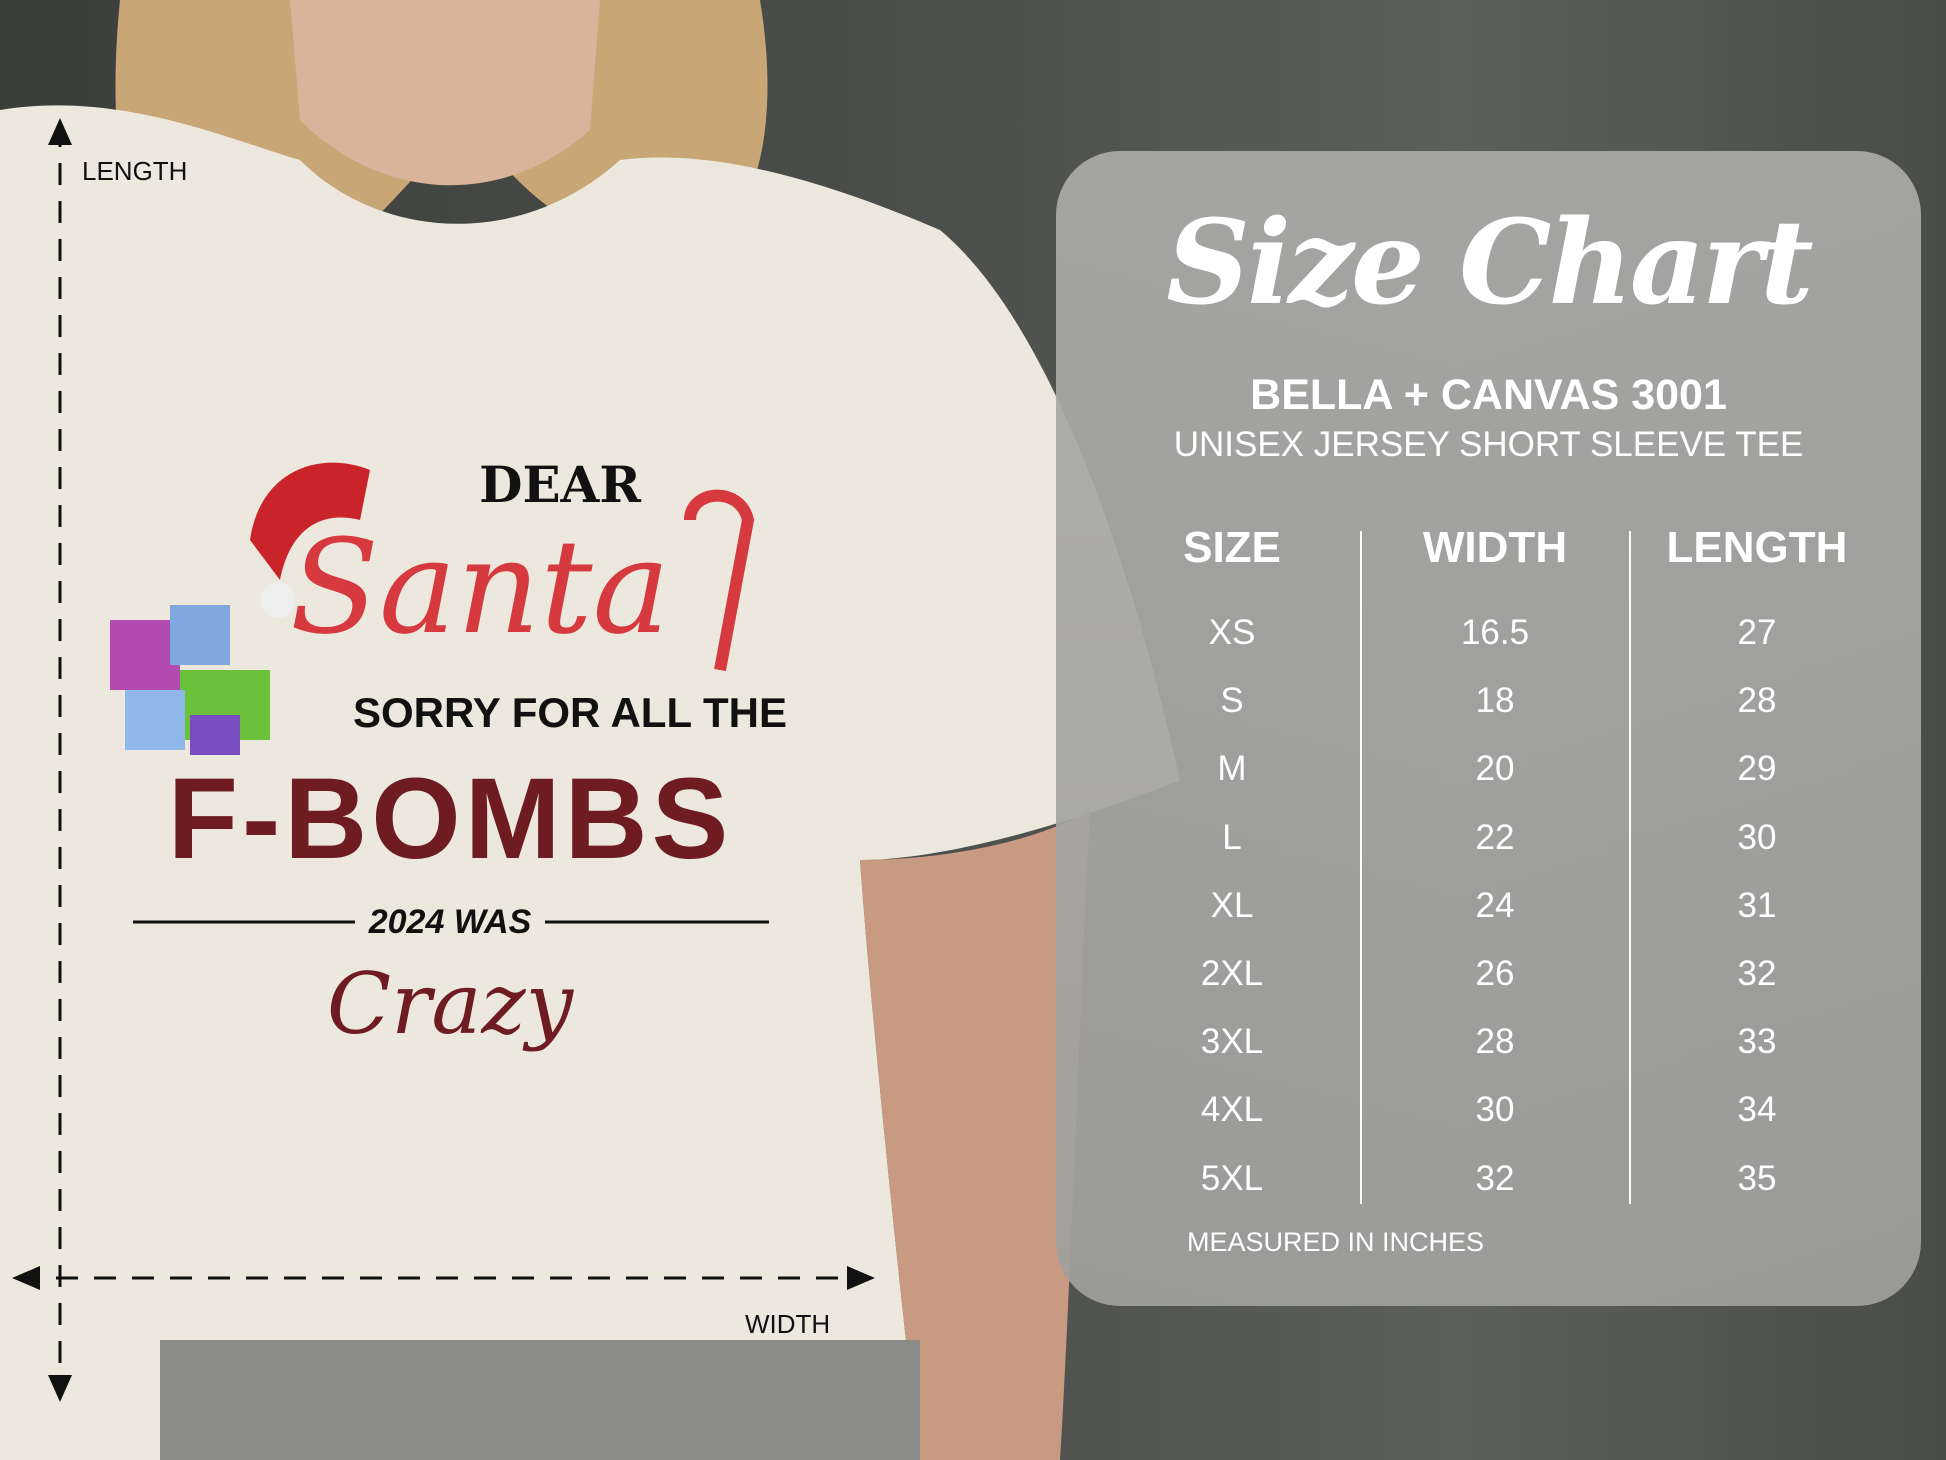 This screenshot has height=1460, width=1946. What do you see at coordinates (310, 521) in the screenshot?
I see `santa-hat-icon` at bounding box center [310, 521].